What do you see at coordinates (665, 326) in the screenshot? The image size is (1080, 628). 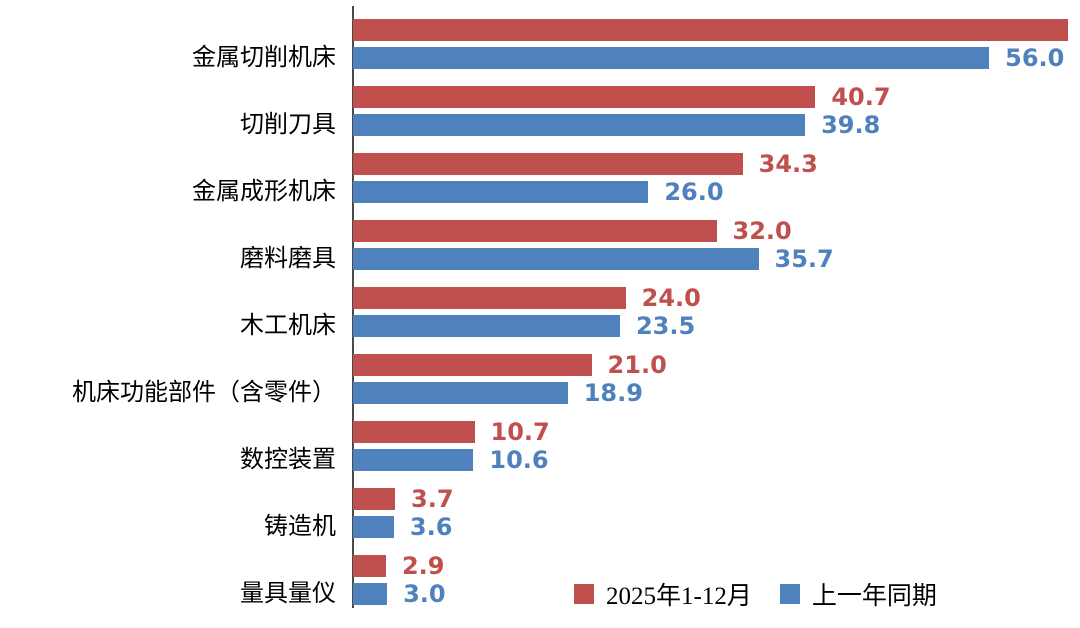 I see `value-label-previous-period: 23.5` at bounding box center [665, 326].